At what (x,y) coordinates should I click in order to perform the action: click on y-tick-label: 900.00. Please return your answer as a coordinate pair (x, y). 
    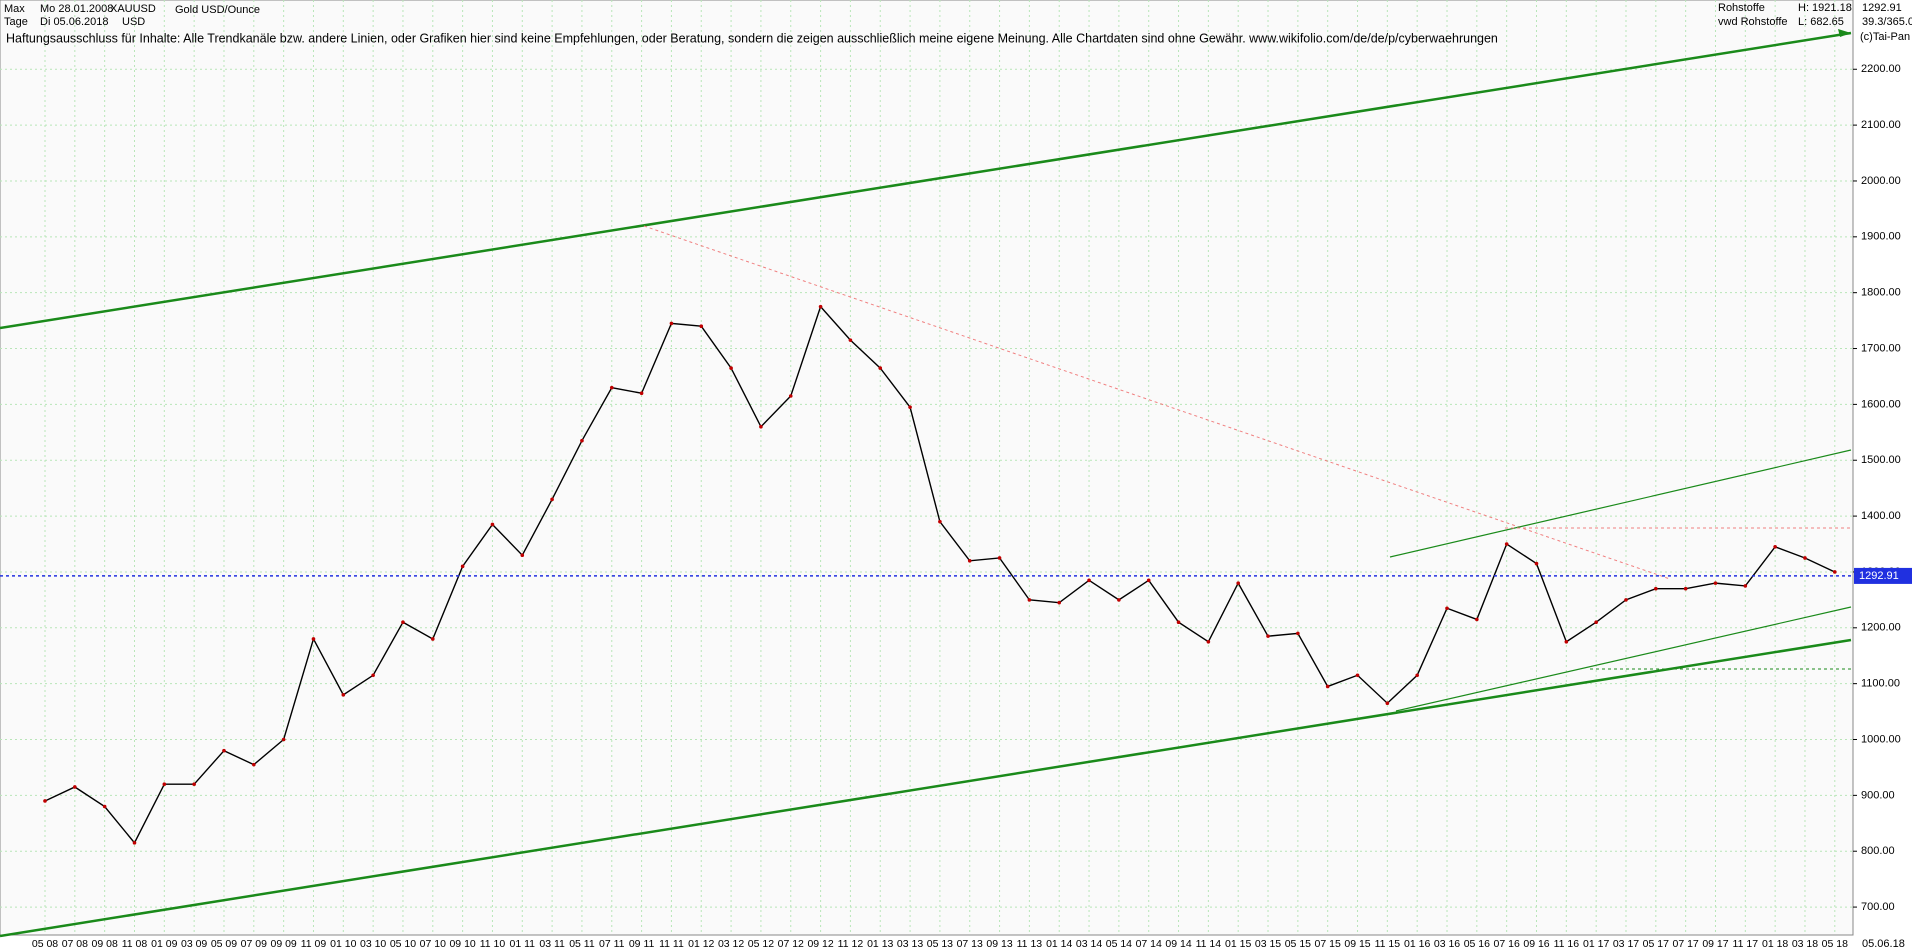
    Looking at the image, I should click on (1878, 795).